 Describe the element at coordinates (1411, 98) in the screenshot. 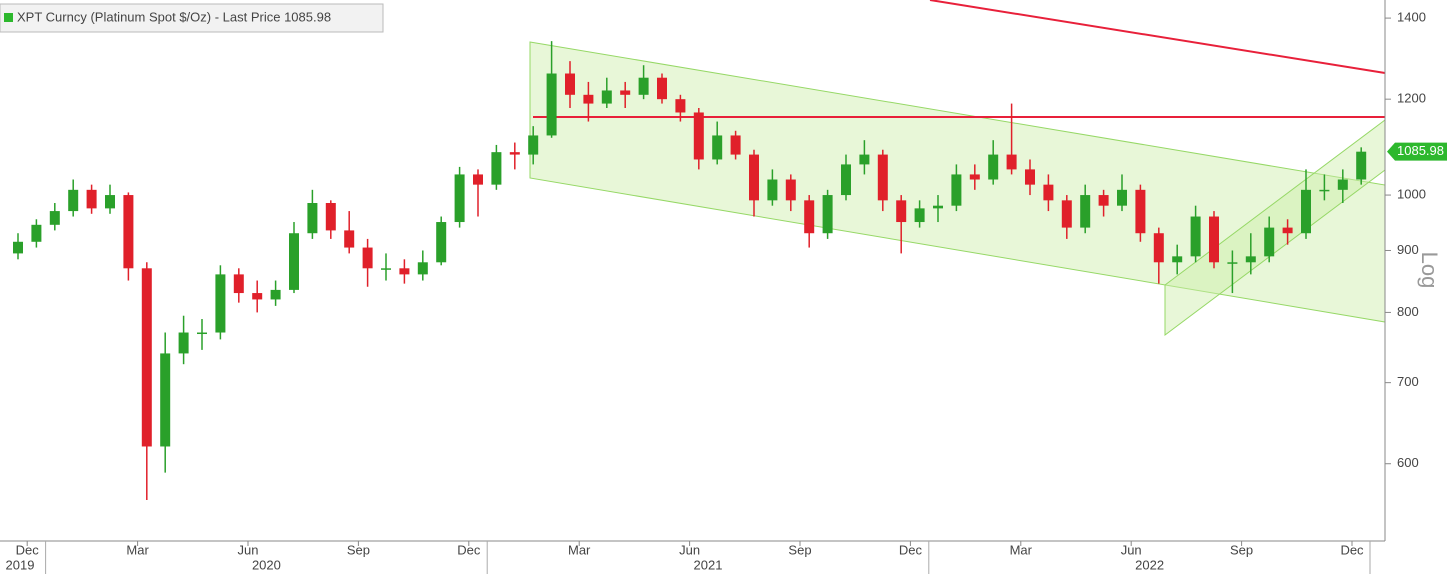

I see `y-tick-label: 1200` at that location.